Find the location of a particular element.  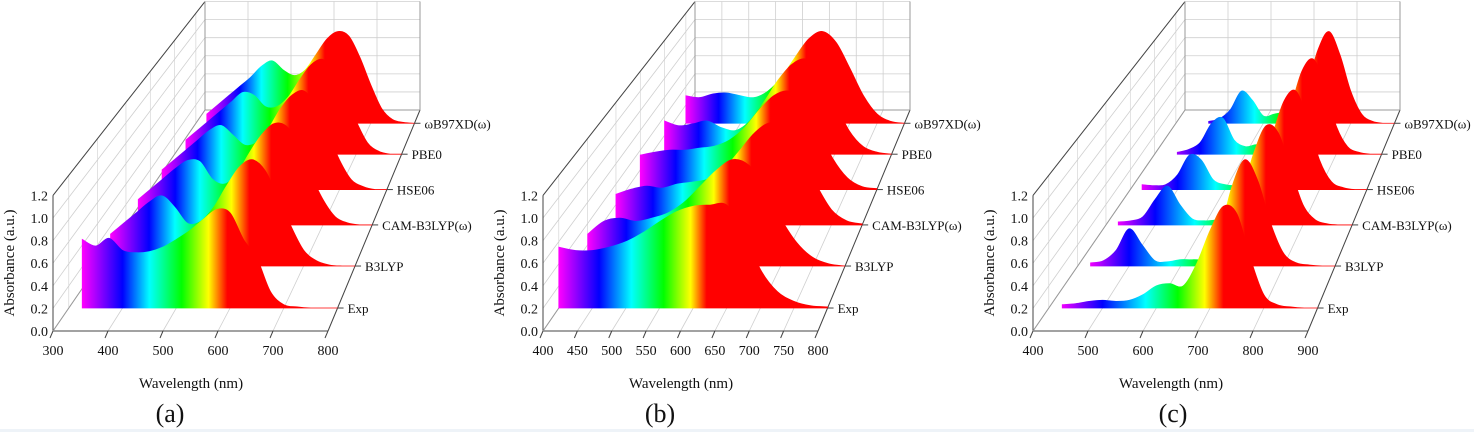

x-tick-label: 550 is located at coordinates (646, 351).